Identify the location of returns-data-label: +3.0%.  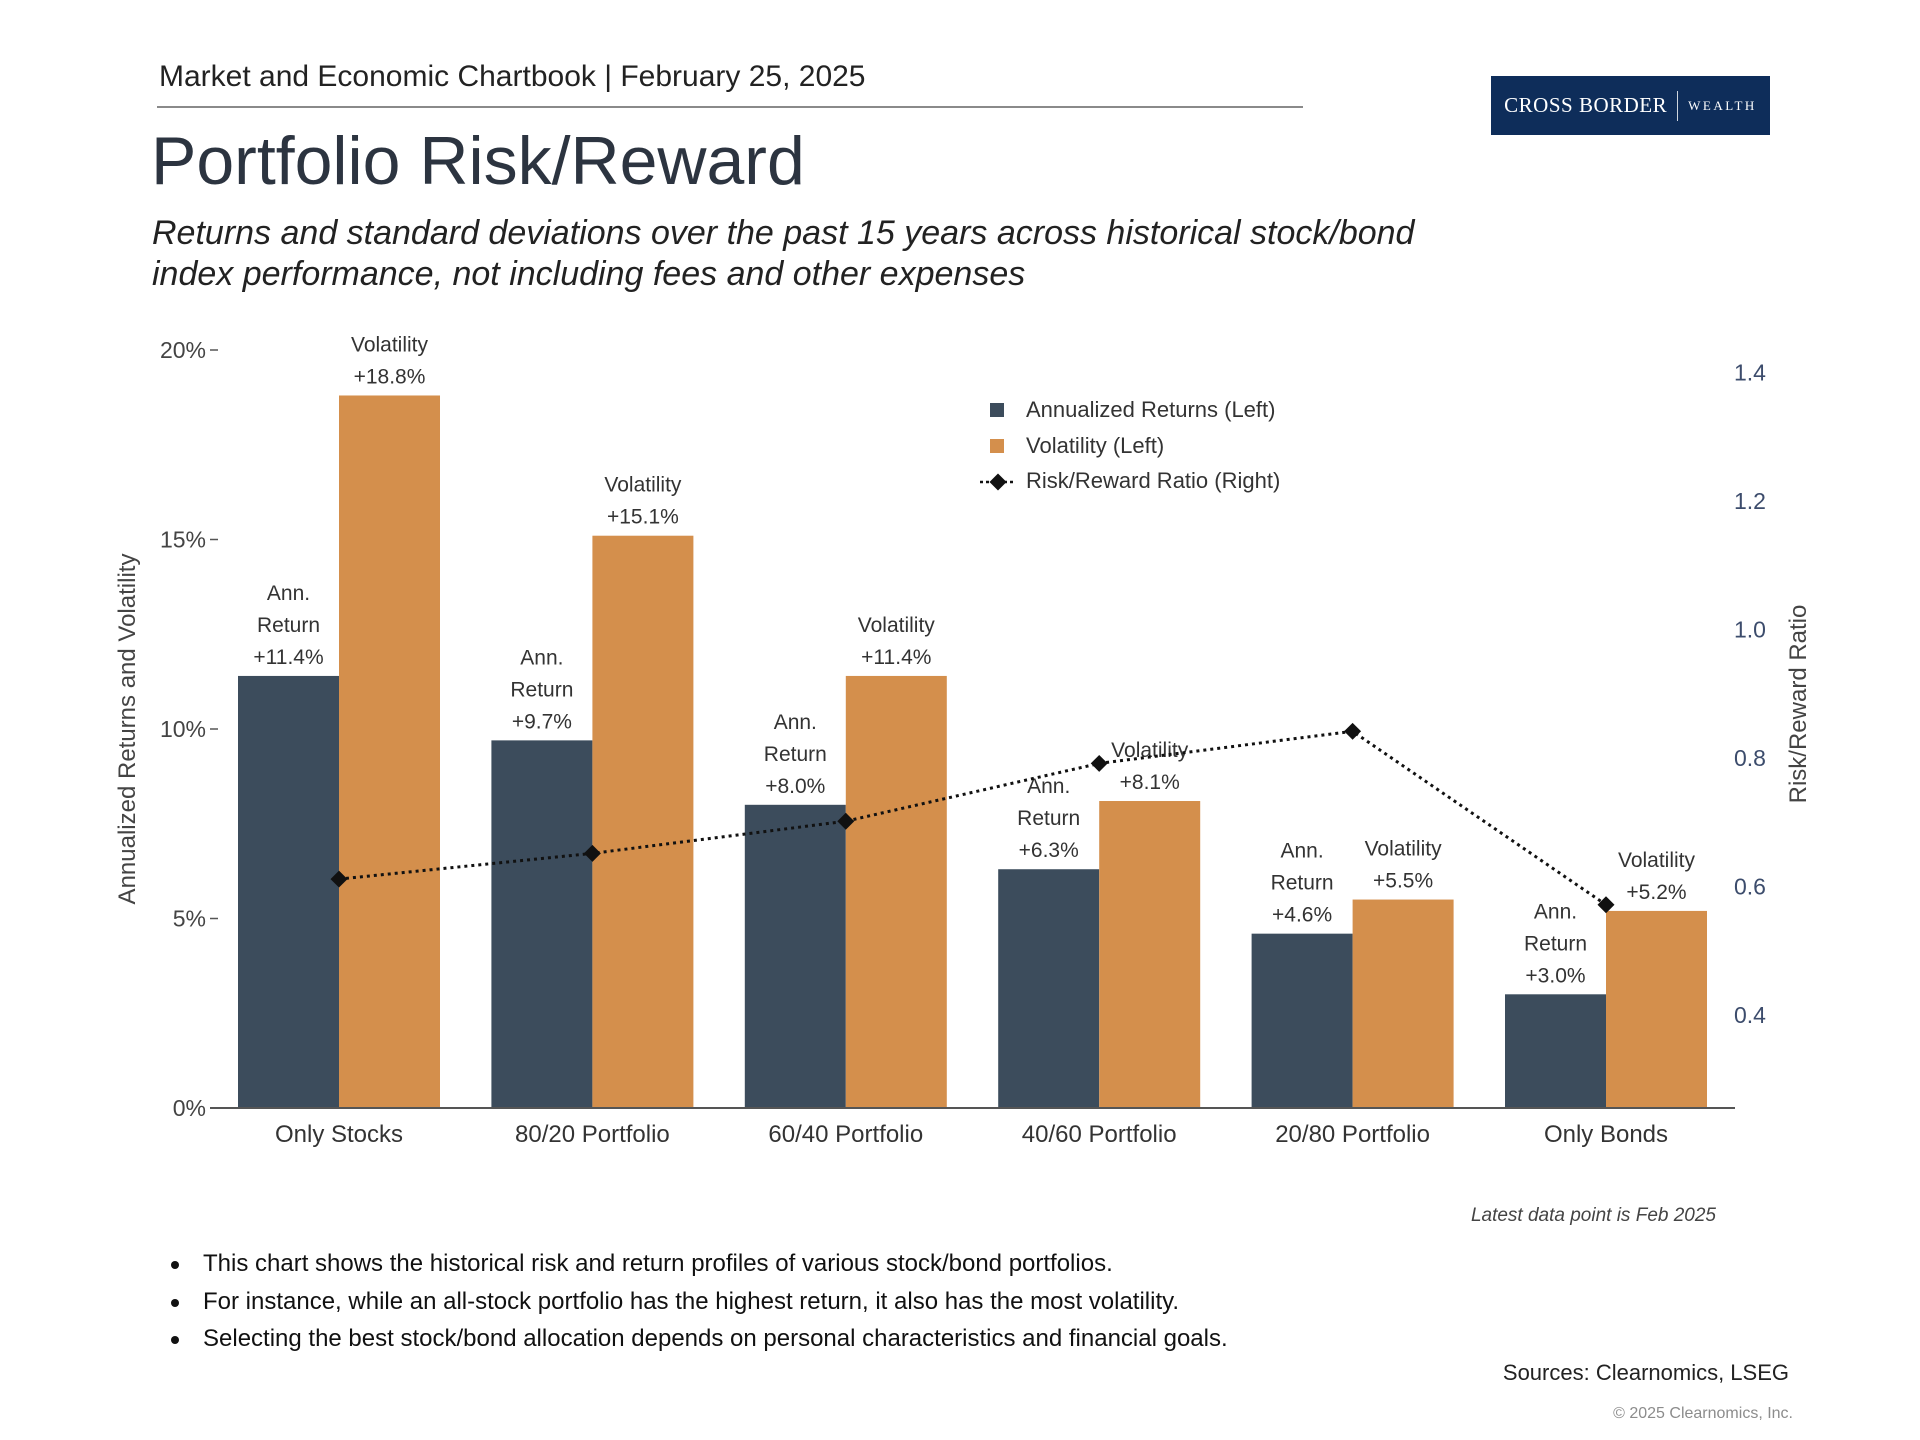
(1555, 975).